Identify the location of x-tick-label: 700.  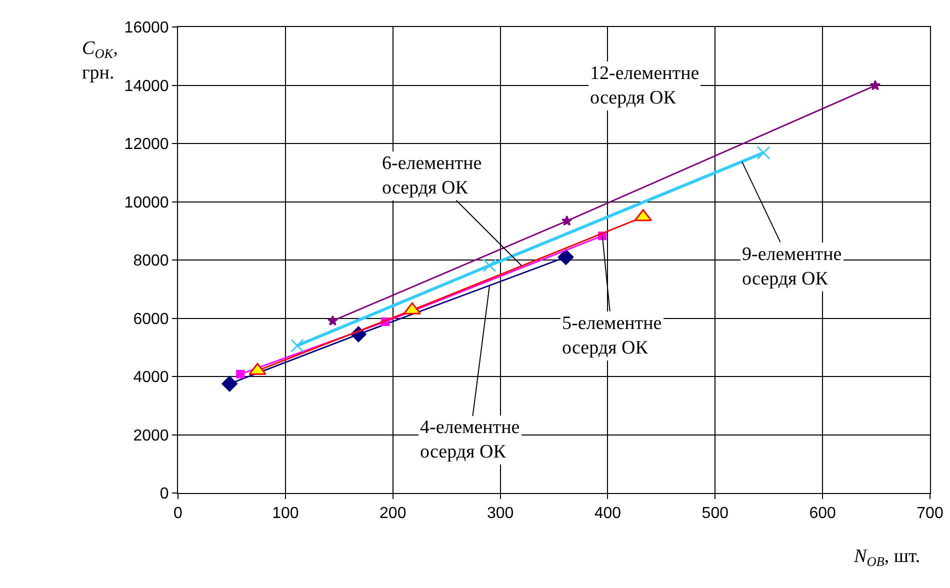
(930, 513).